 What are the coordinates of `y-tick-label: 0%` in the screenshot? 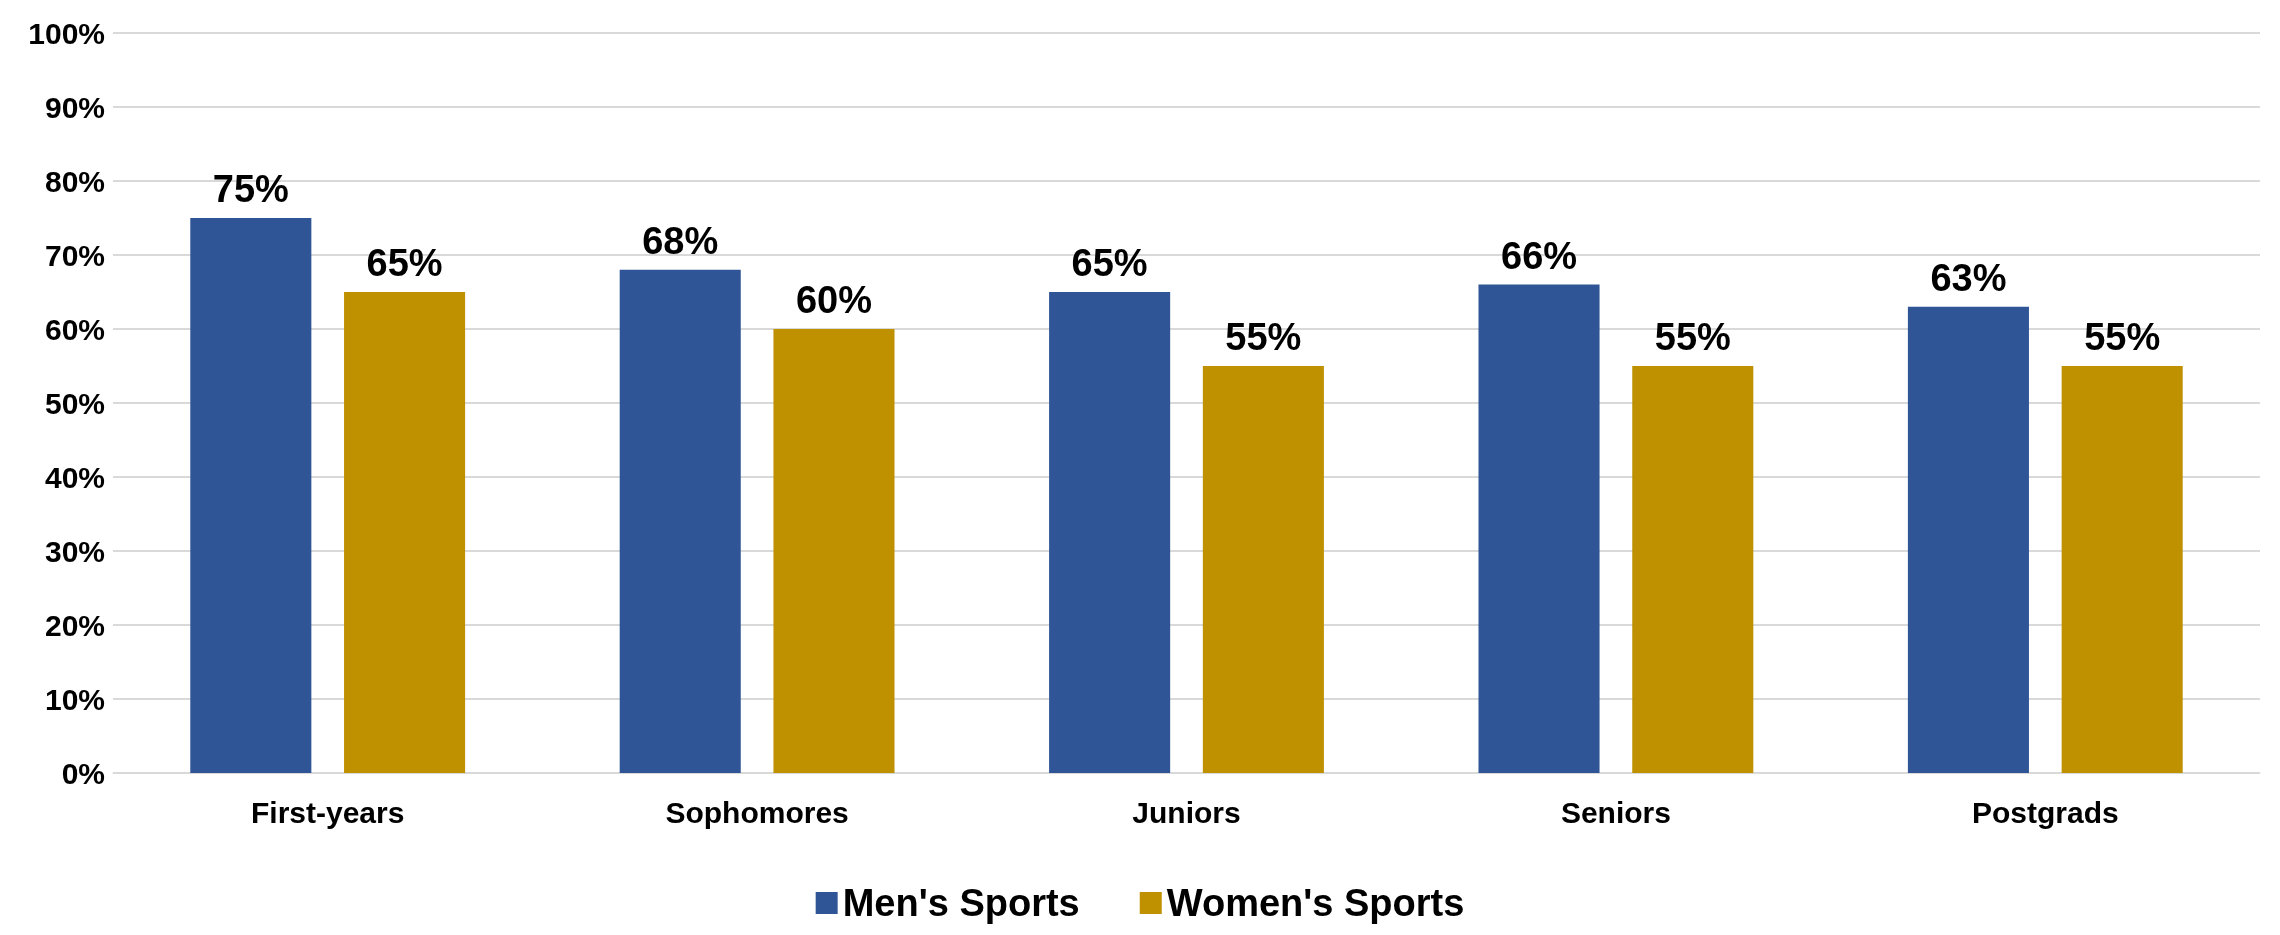 It's located at (83, 773).